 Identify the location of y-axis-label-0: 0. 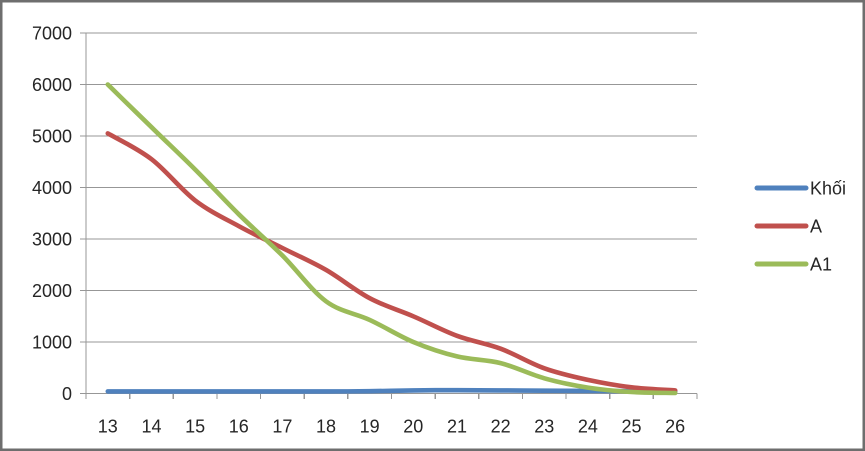
(67, 394).